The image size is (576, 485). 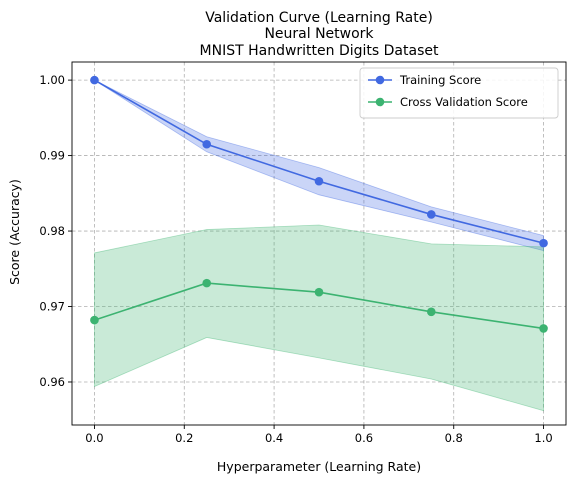 I want to click on x-tick-label: 0.8, so click(x=454, y=438).